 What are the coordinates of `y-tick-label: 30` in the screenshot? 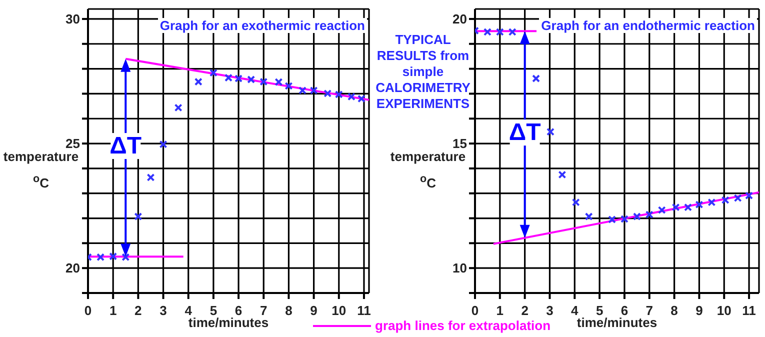 It's located at (73, 19).